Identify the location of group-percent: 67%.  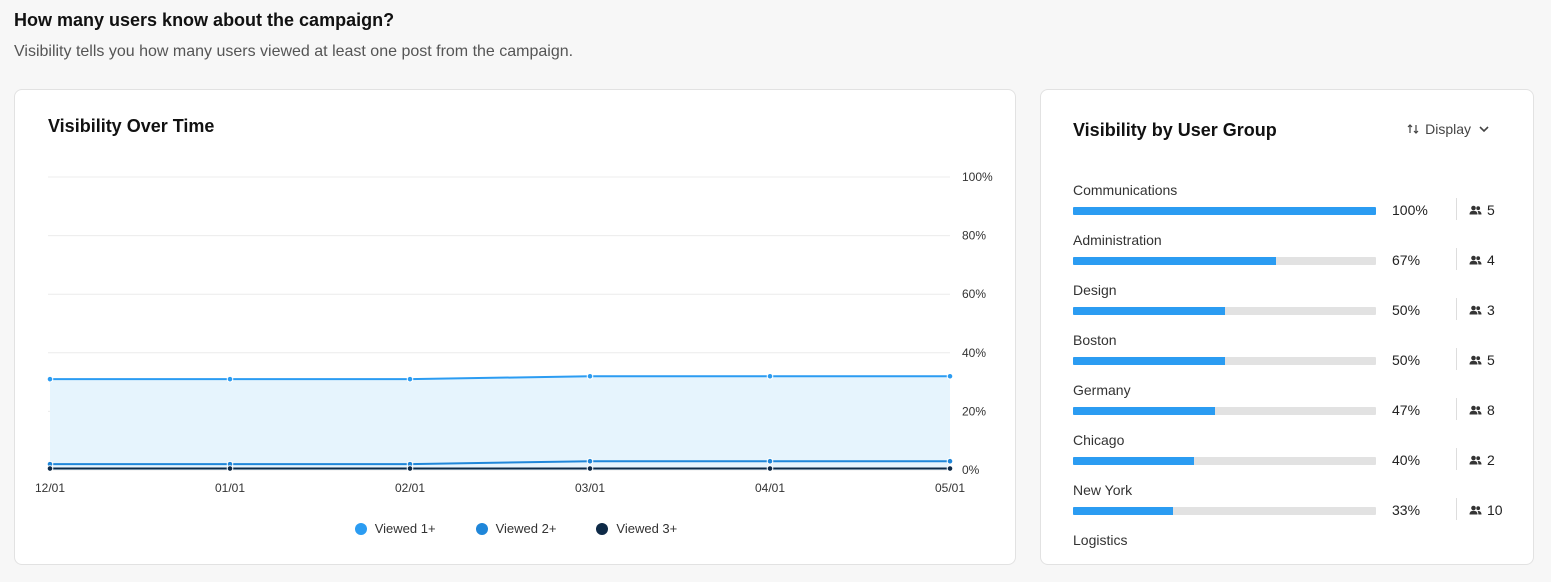
(1406, 260).